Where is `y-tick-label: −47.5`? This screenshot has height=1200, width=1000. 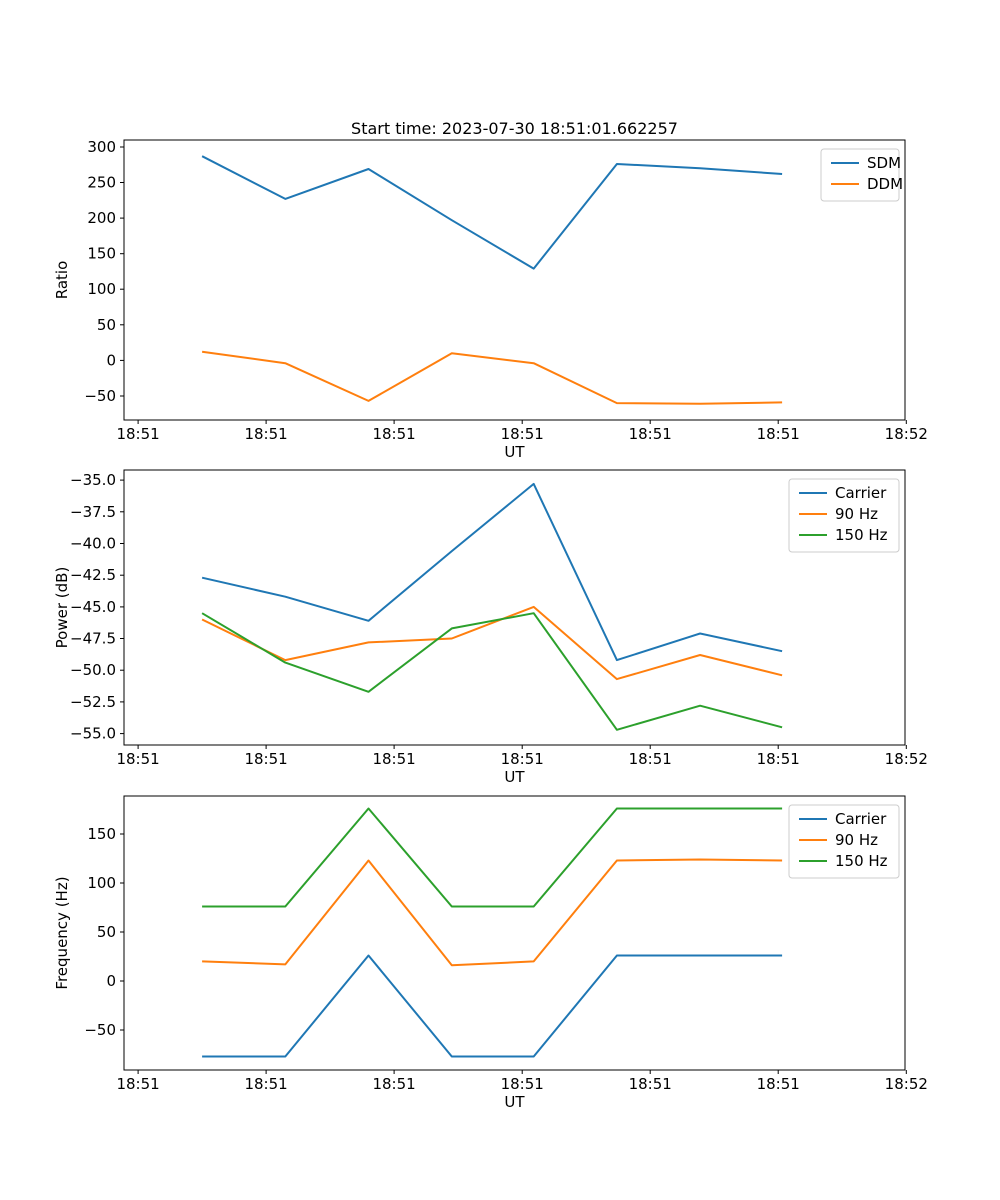
y-tick-label: −47.5 is located at coordinates (93, 639).